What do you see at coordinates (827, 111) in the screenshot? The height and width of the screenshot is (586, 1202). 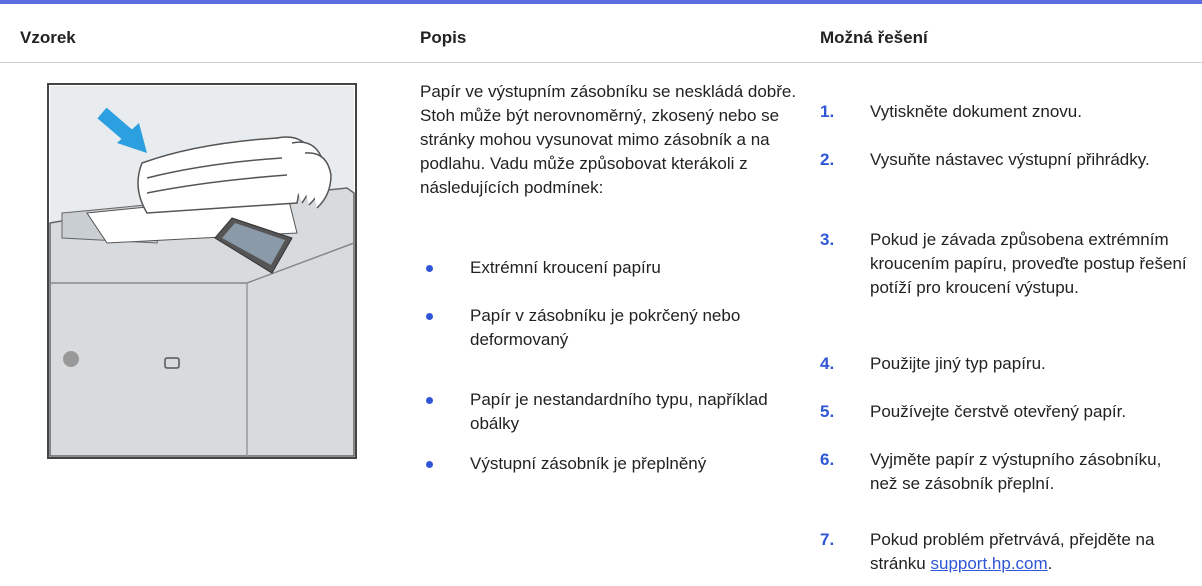 I see `solution-number: 1.` at bounding box center [827, 111].